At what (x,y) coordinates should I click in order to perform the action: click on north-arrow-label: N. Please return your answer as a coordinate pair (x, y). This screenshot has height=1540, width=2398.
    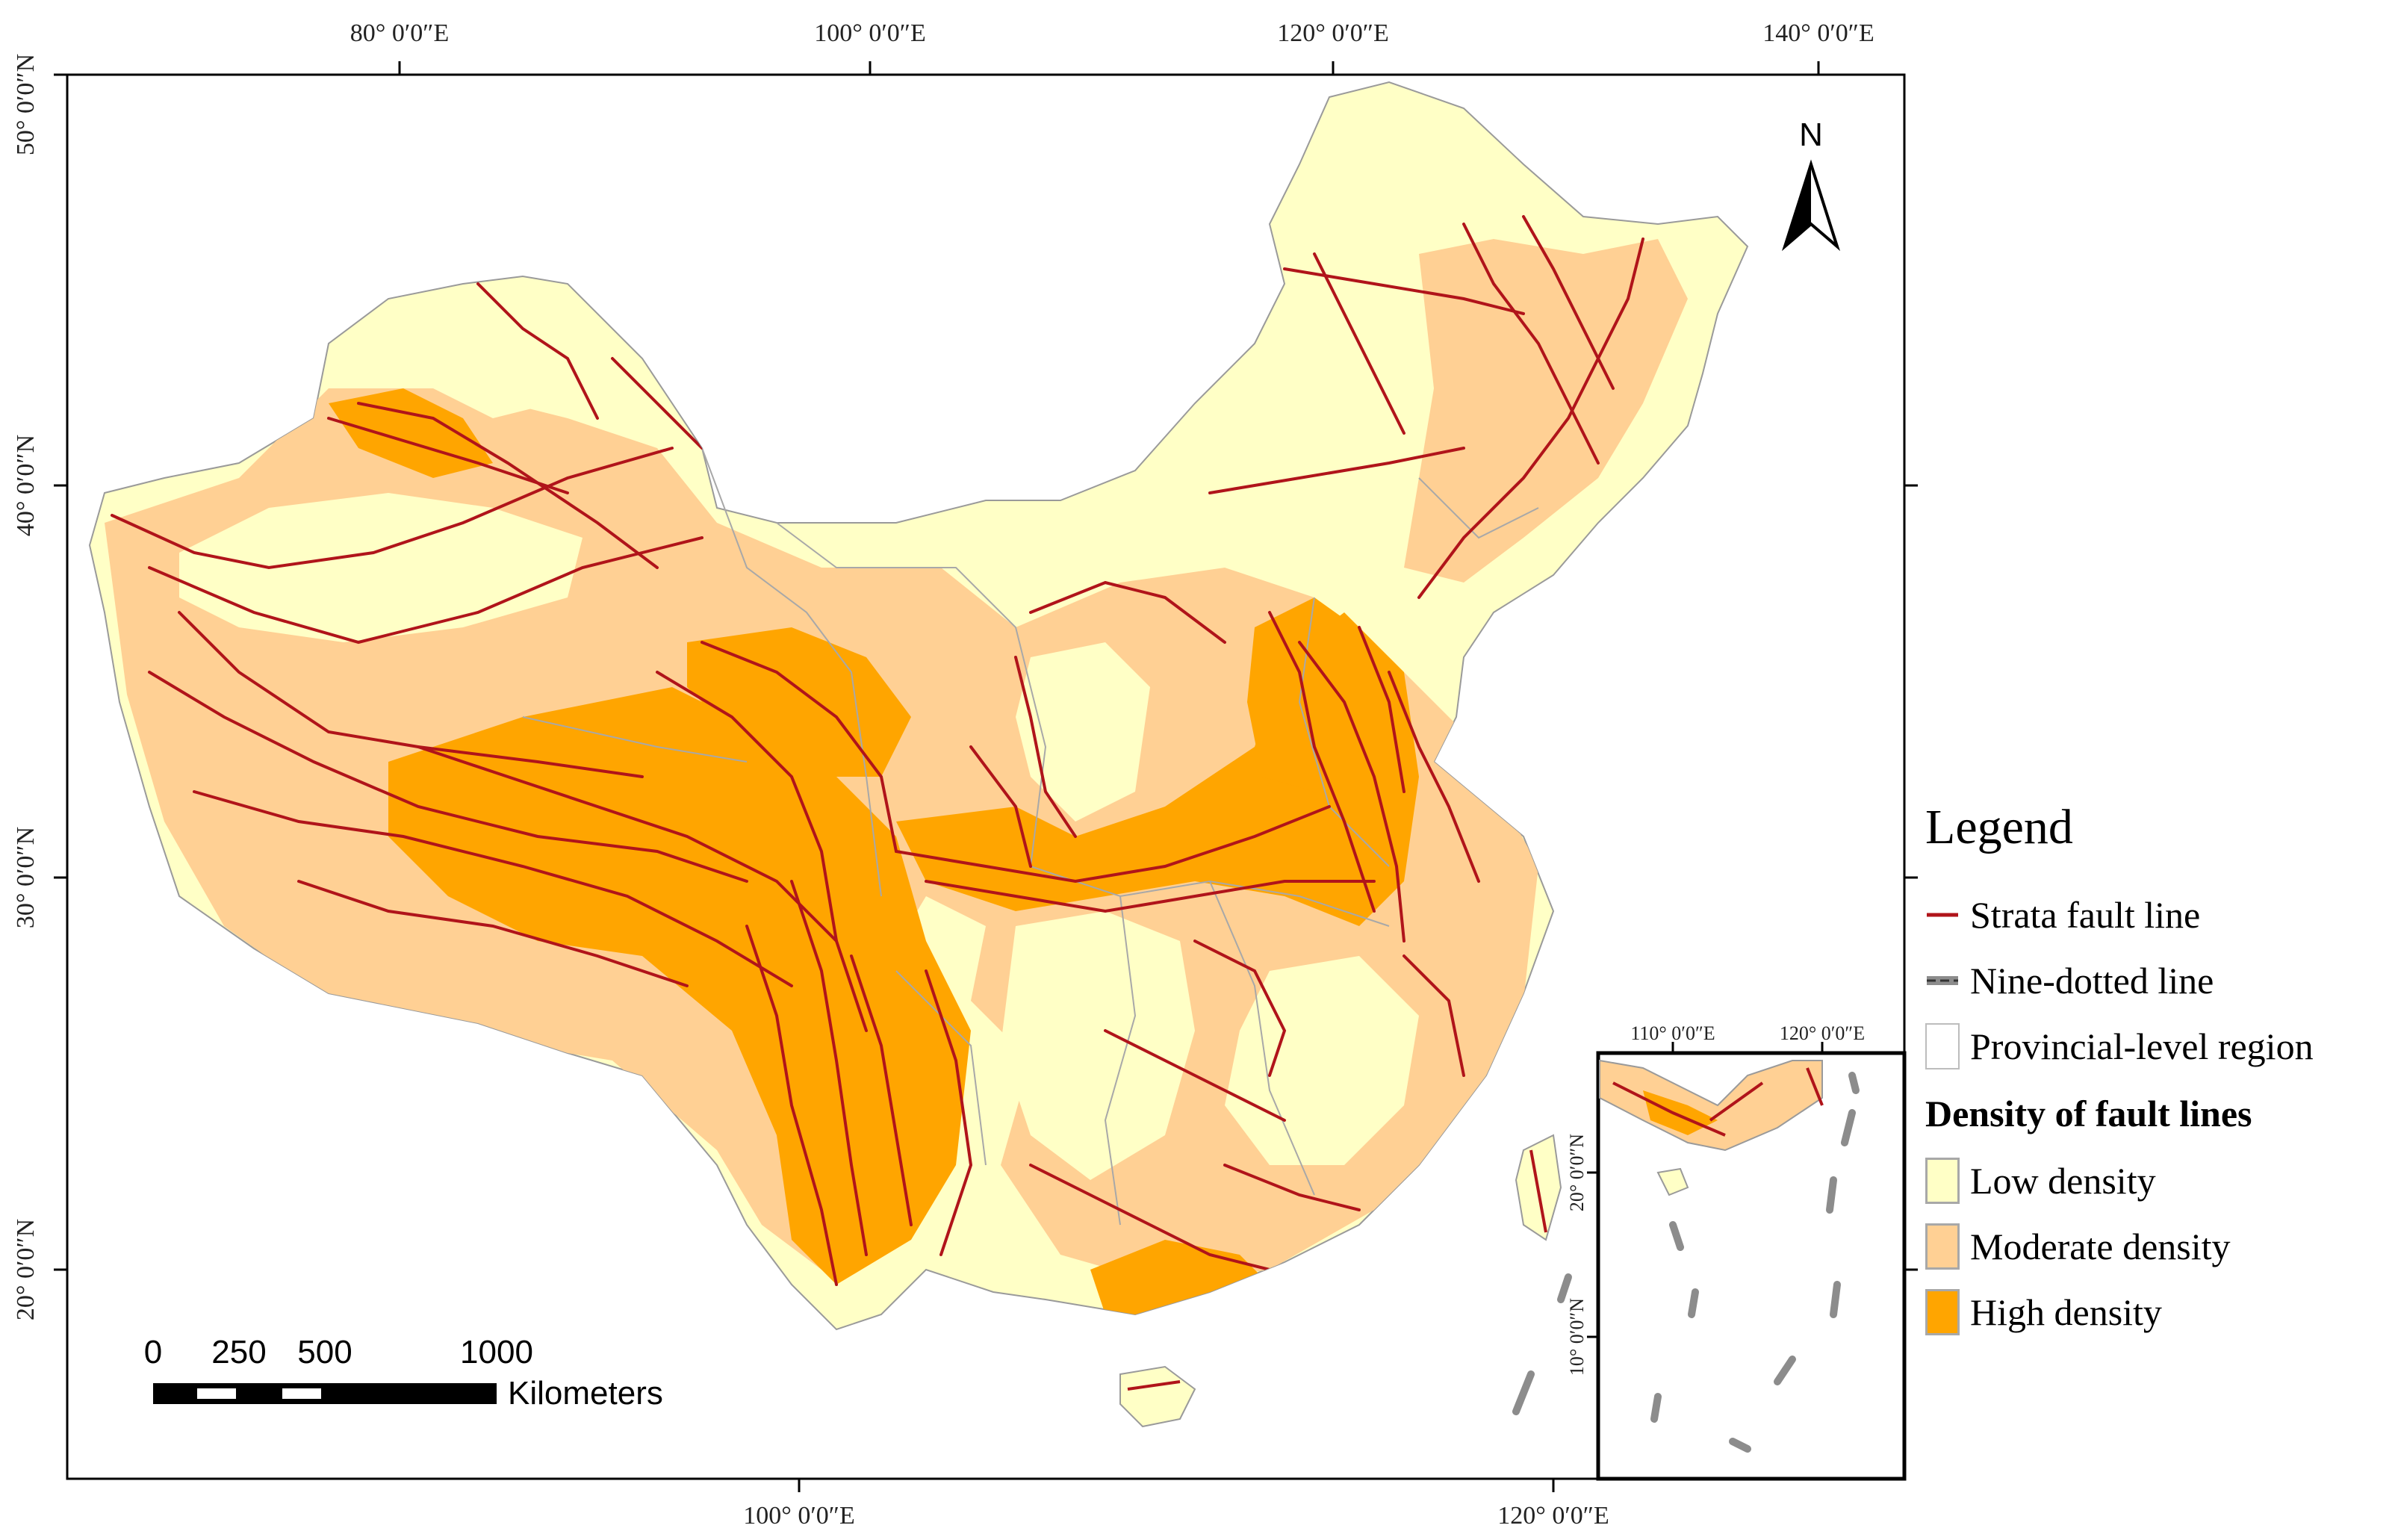
    Looking at the image, I should click on (1811, 135).